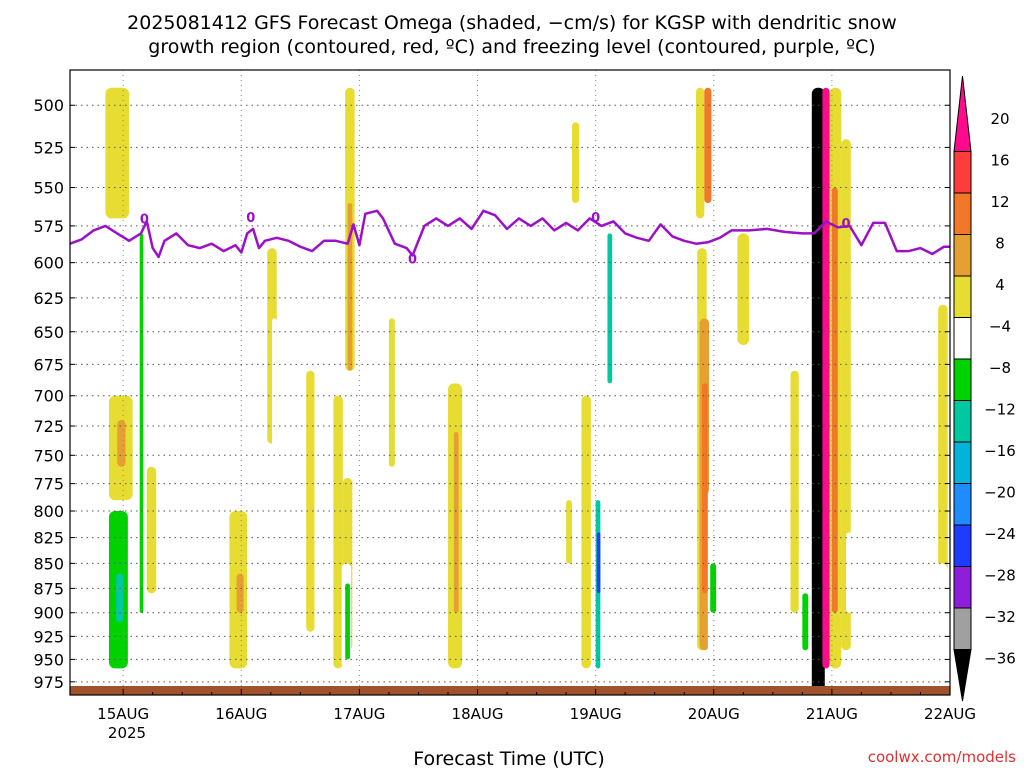  I want to click on y-tick-label: 875, so click(48, 588).